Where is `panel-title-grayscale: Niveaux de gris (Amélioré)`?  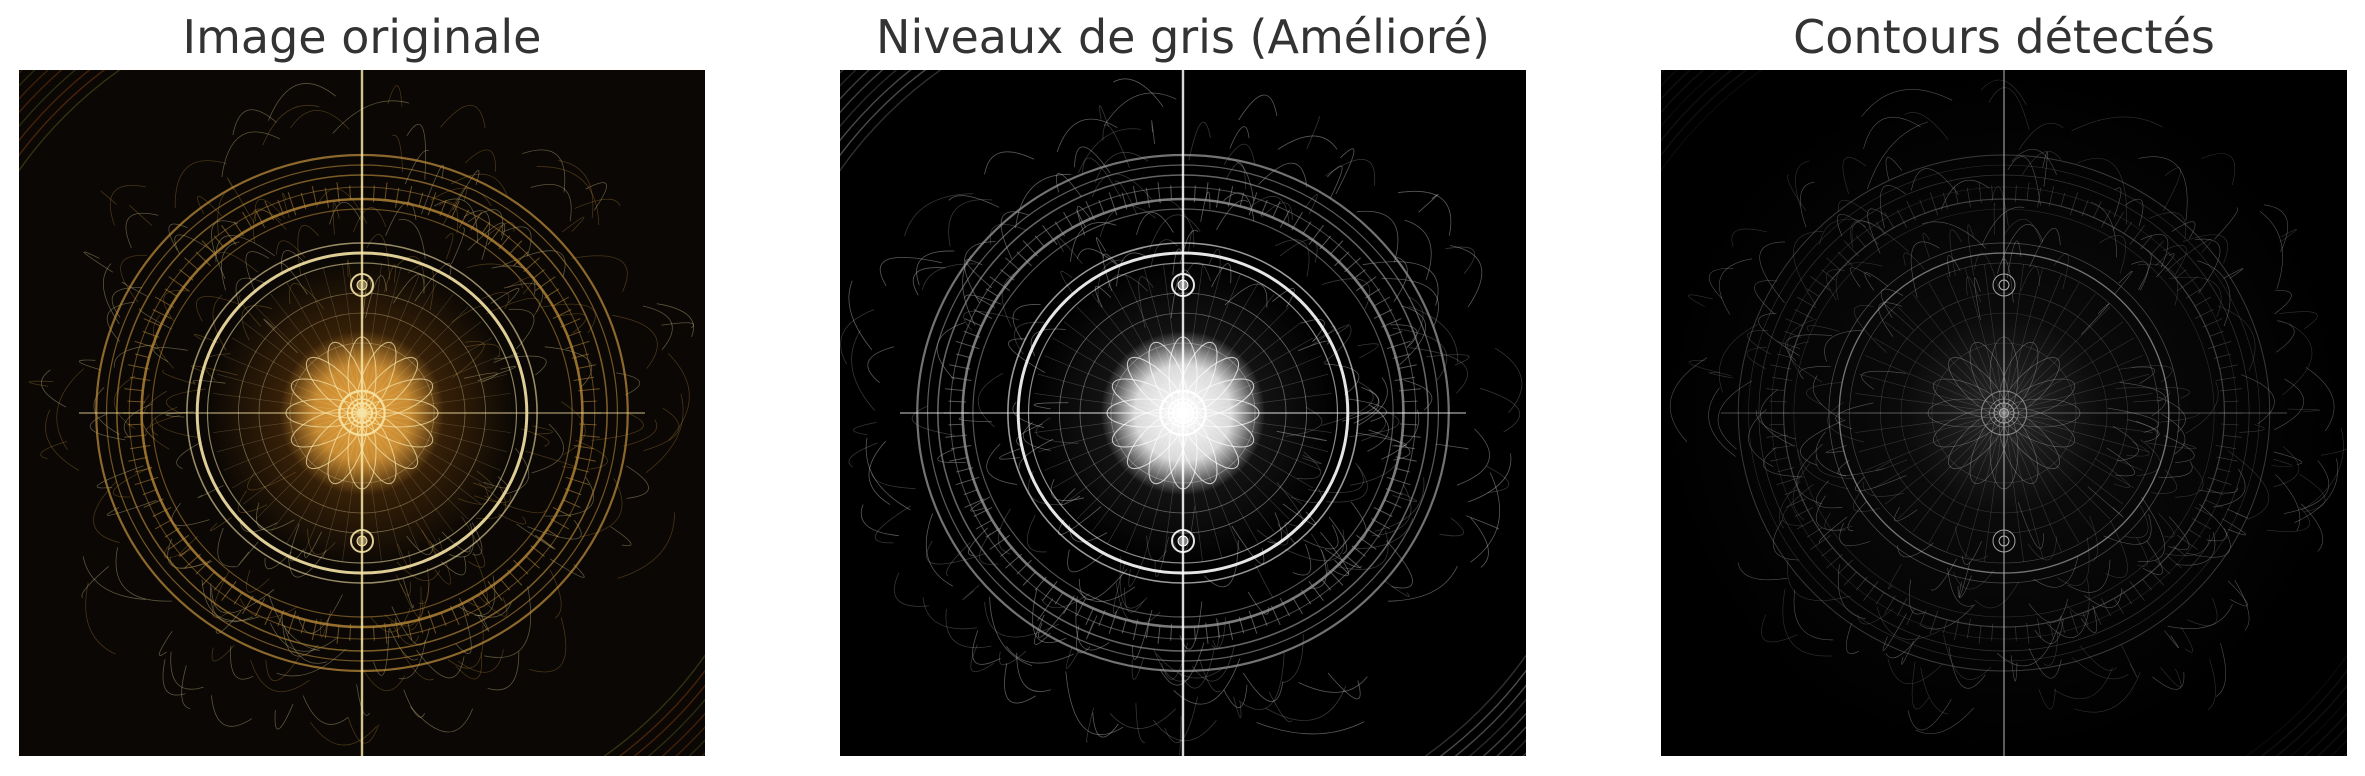
panel-title-grayscale: Niveaux de gris (Amélioré) is located at coordinates (1183, 37).